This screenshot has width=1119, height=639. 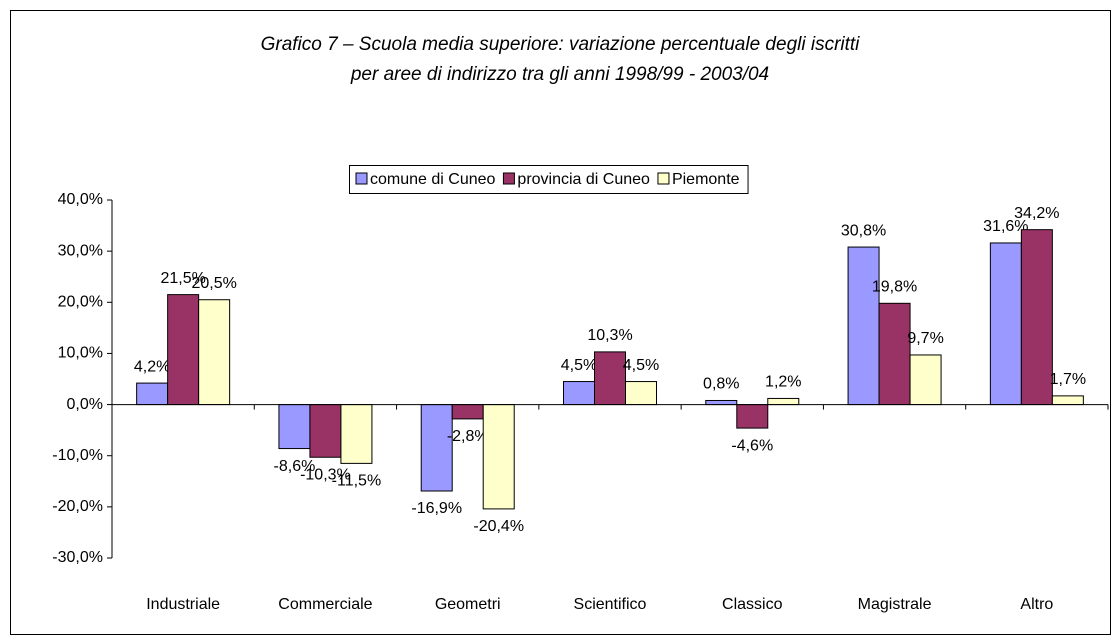 I want to click on data-label: 1,2%, so click(x=783, y=382).